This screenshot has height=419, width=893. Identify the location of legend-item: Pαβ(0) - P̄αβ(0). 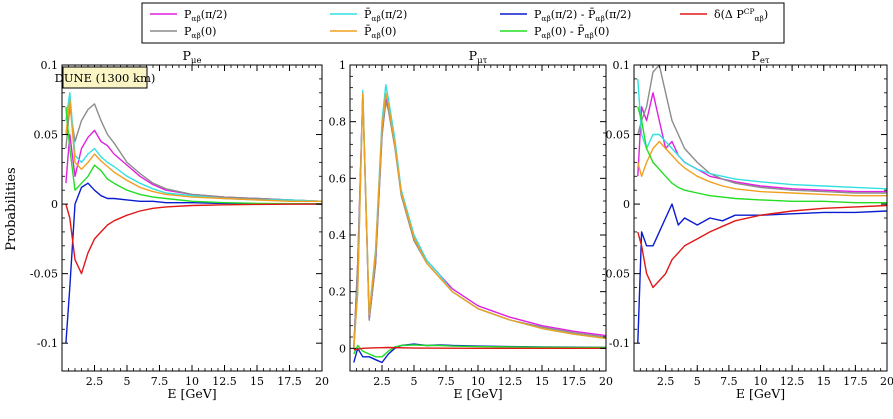
(554, 32).